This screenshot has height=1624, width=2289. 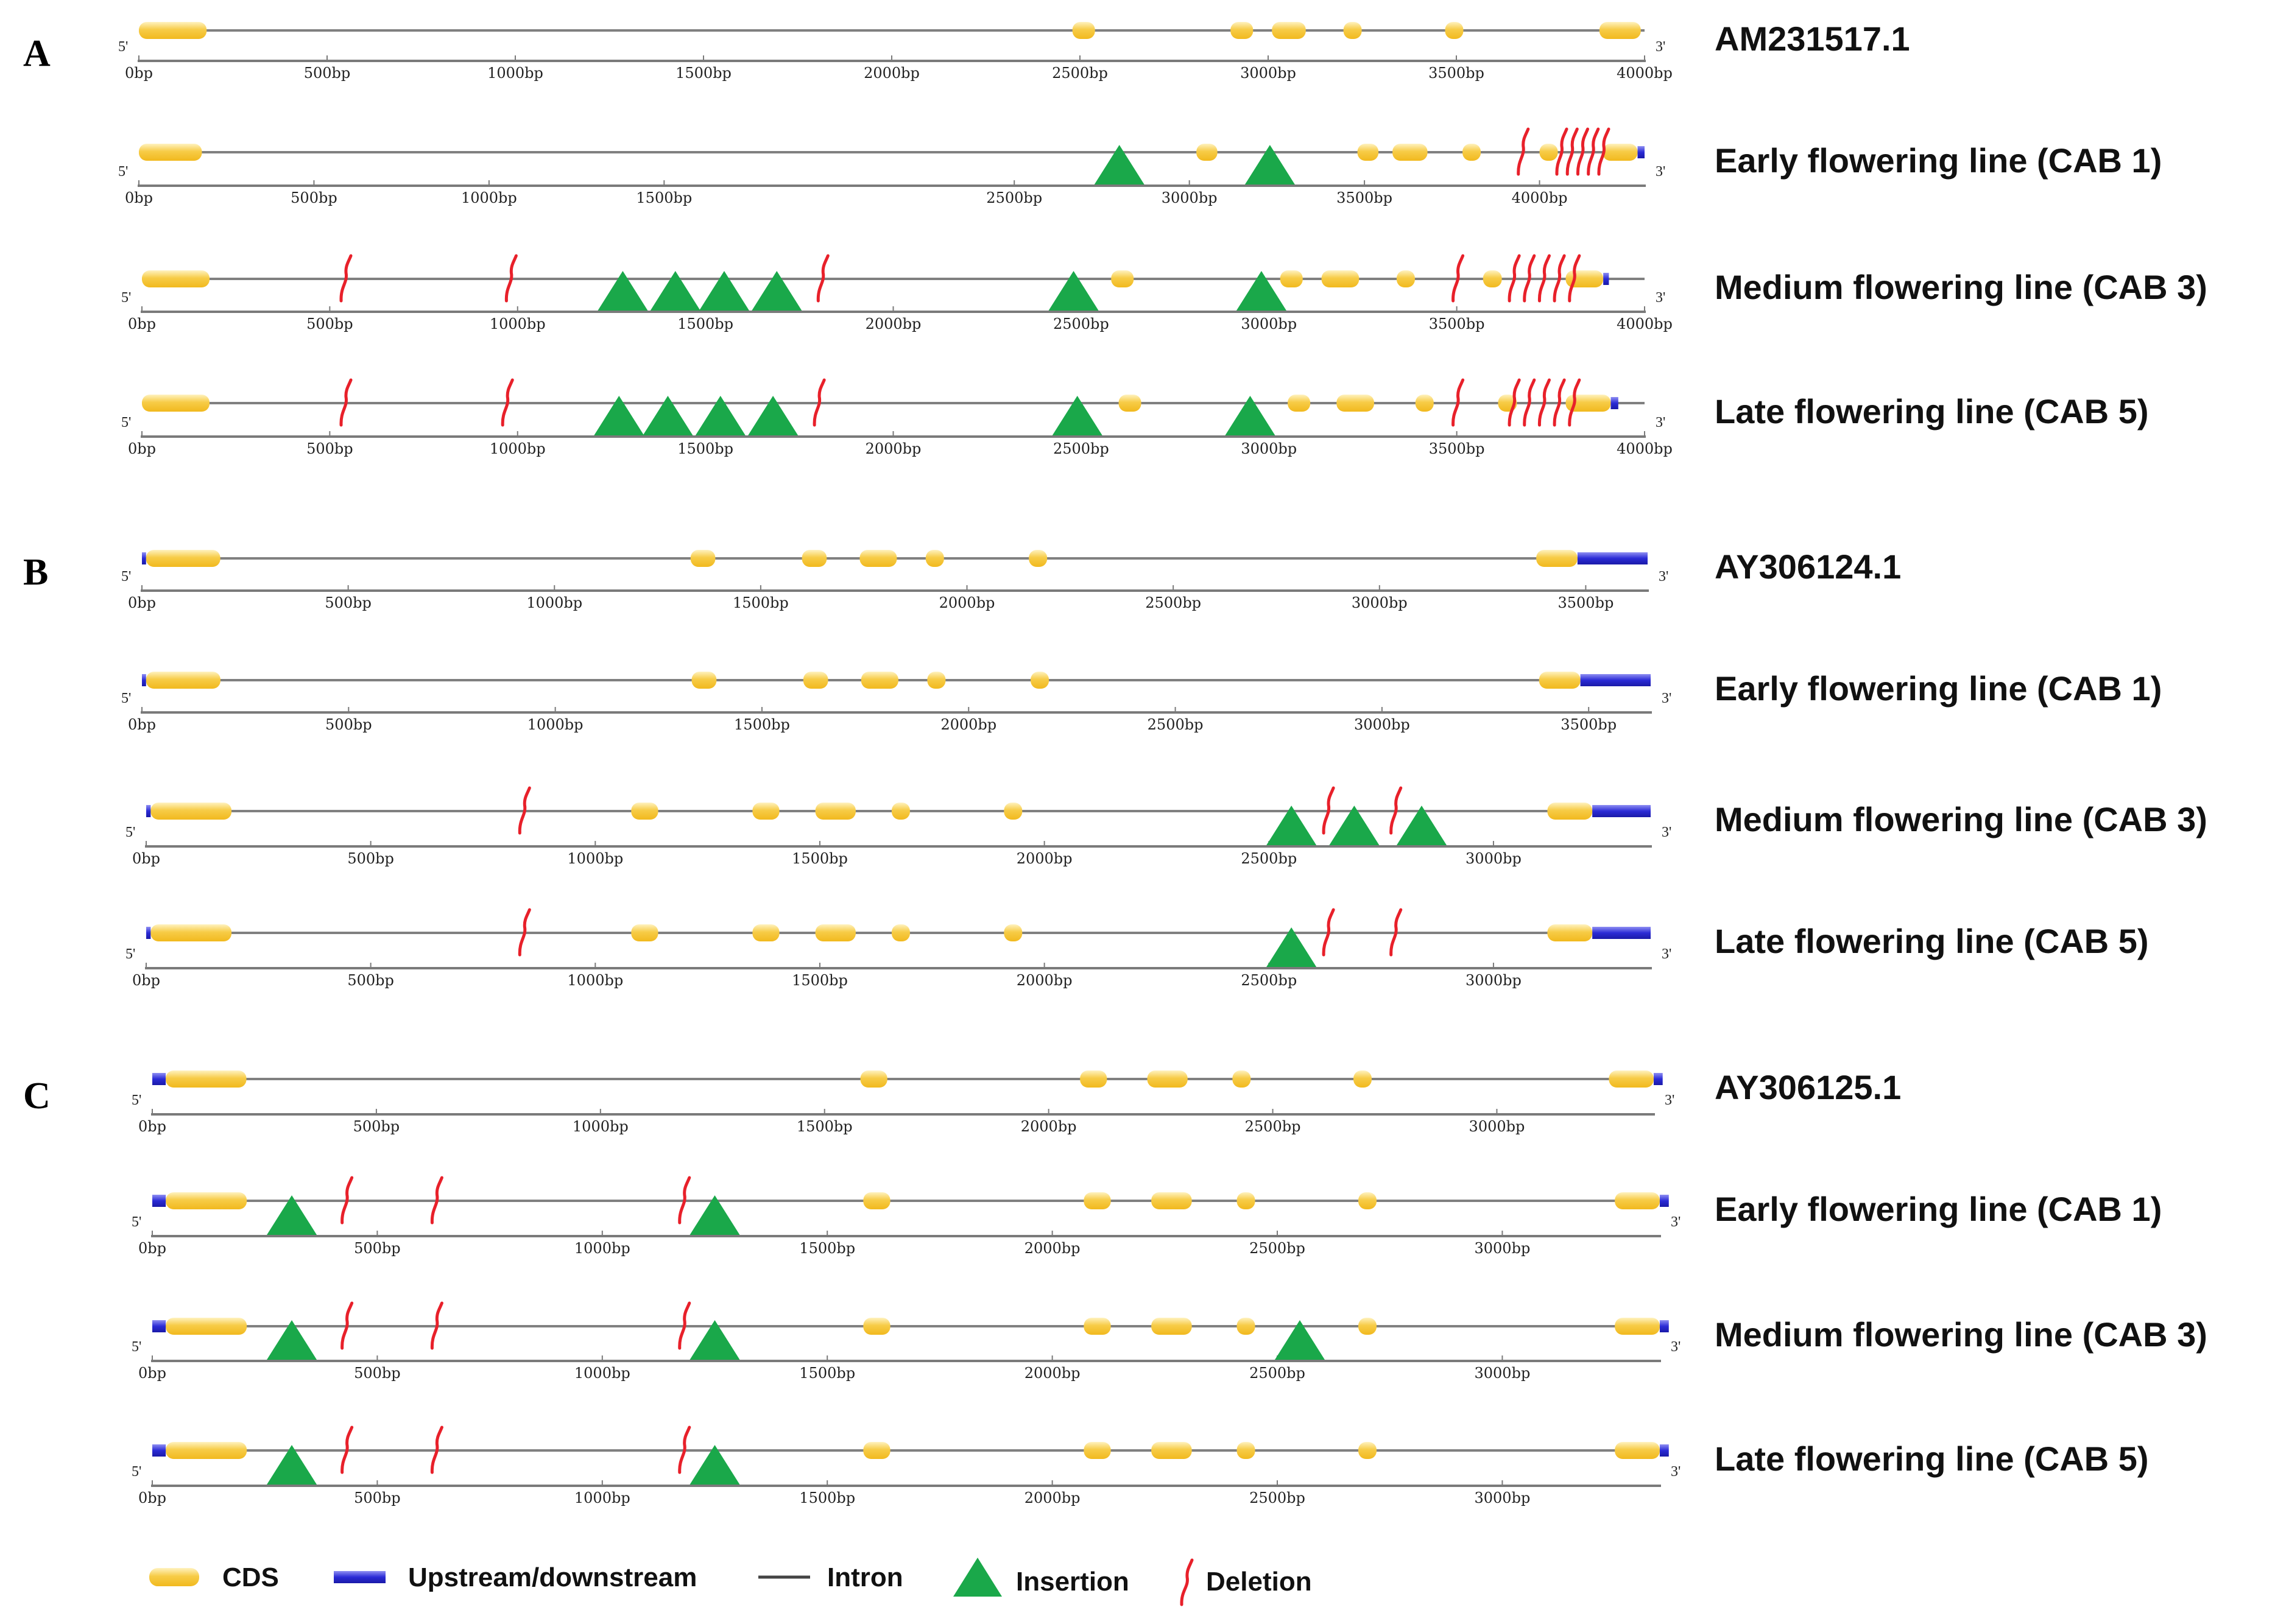 I want to click on panel-letter: B, so click(x=35, y=572).